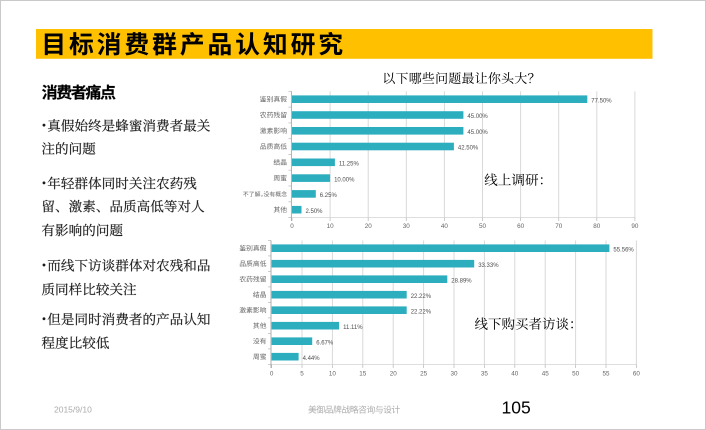  Describe the element at coordinates (302, 374) in the screenshot. I see `svg-text: 5` at that location.